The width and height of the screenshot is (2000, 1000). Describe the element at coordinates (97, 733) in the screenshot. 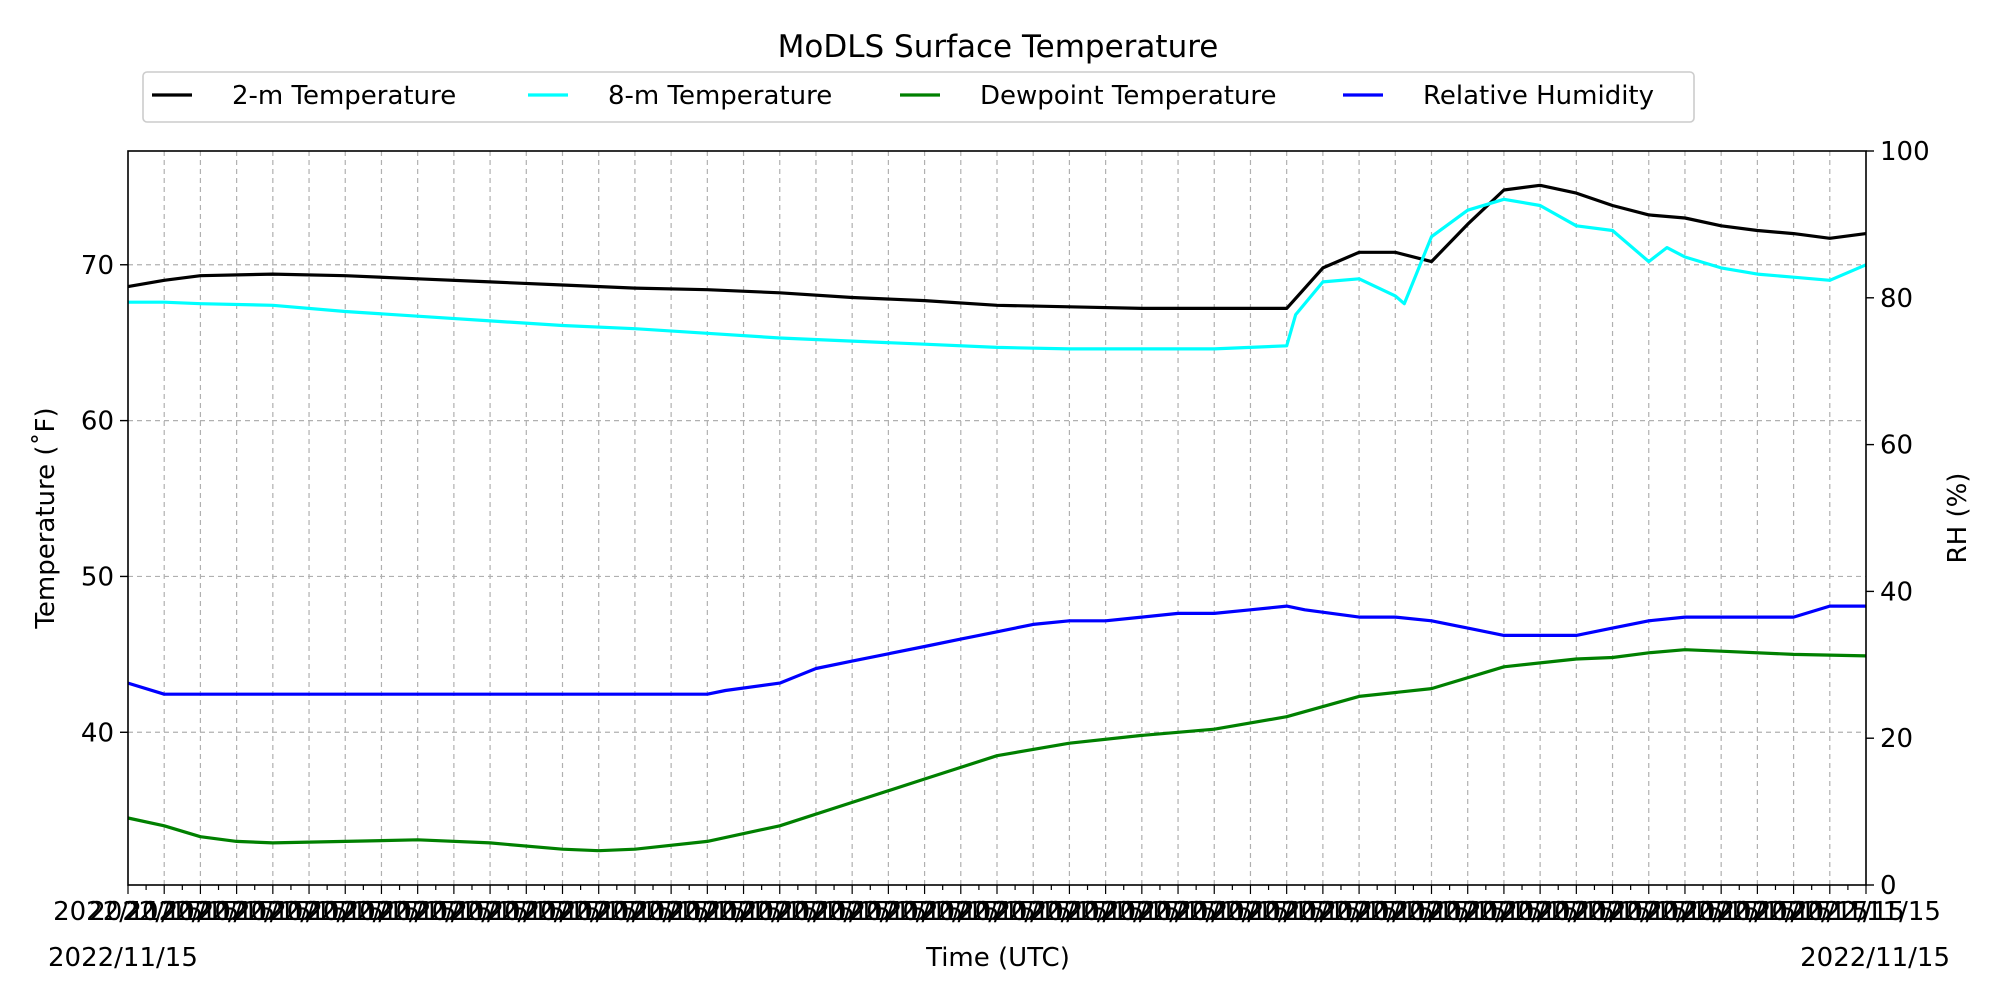

I see `y-tick-label-left: 40` at that location.